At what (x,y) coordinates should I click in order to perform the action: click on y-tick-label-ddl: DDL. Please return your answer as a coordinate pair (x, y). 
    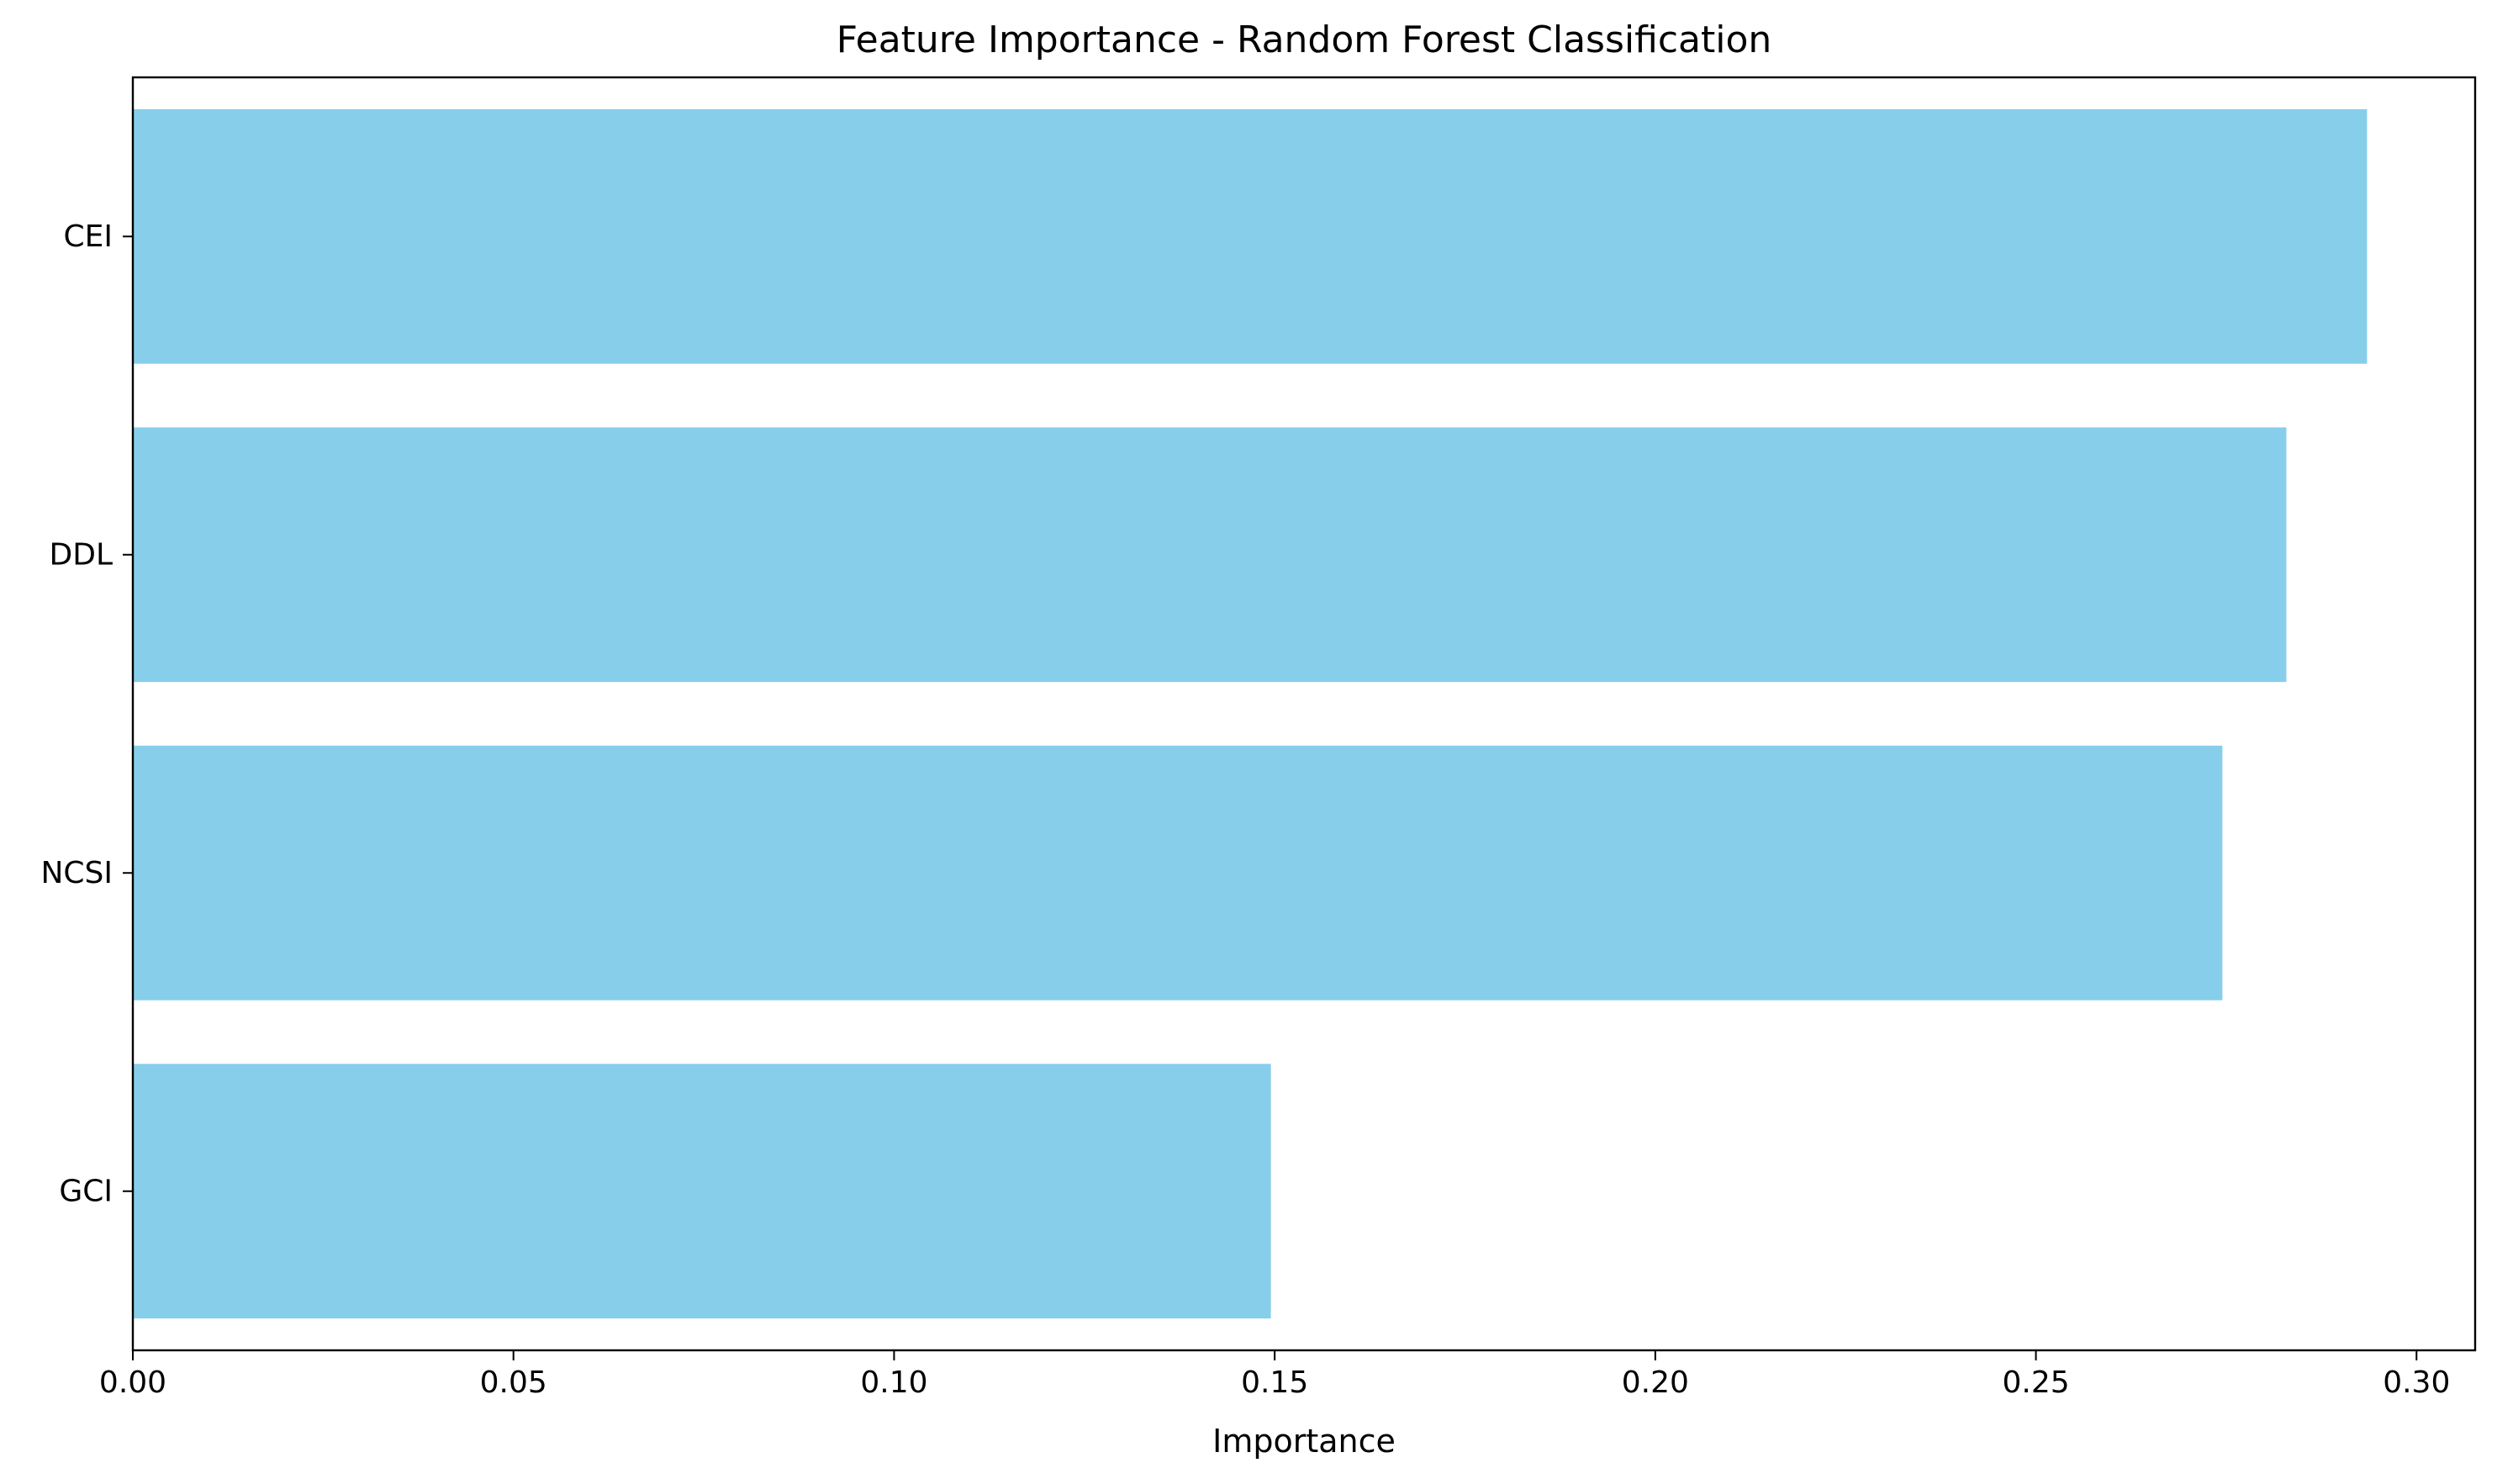
    Looking at the image, I should click on (82, 554).